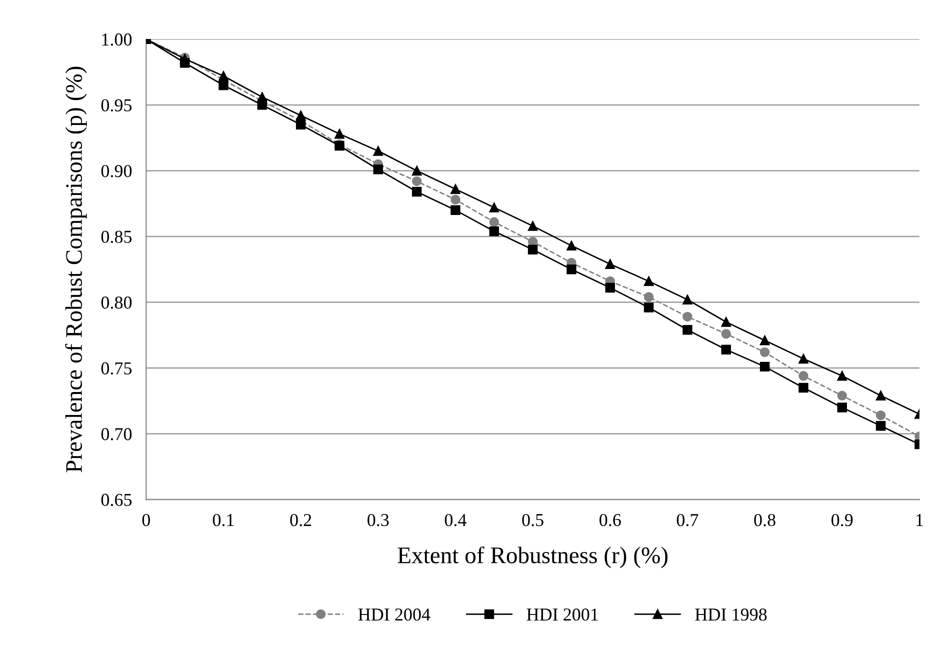 Image resolution: width=943 pixels, height=653 pixels. Describe the element at coordinates (533, 520) in the screenshot. I see `x-tick-label: 0.5` at that location.